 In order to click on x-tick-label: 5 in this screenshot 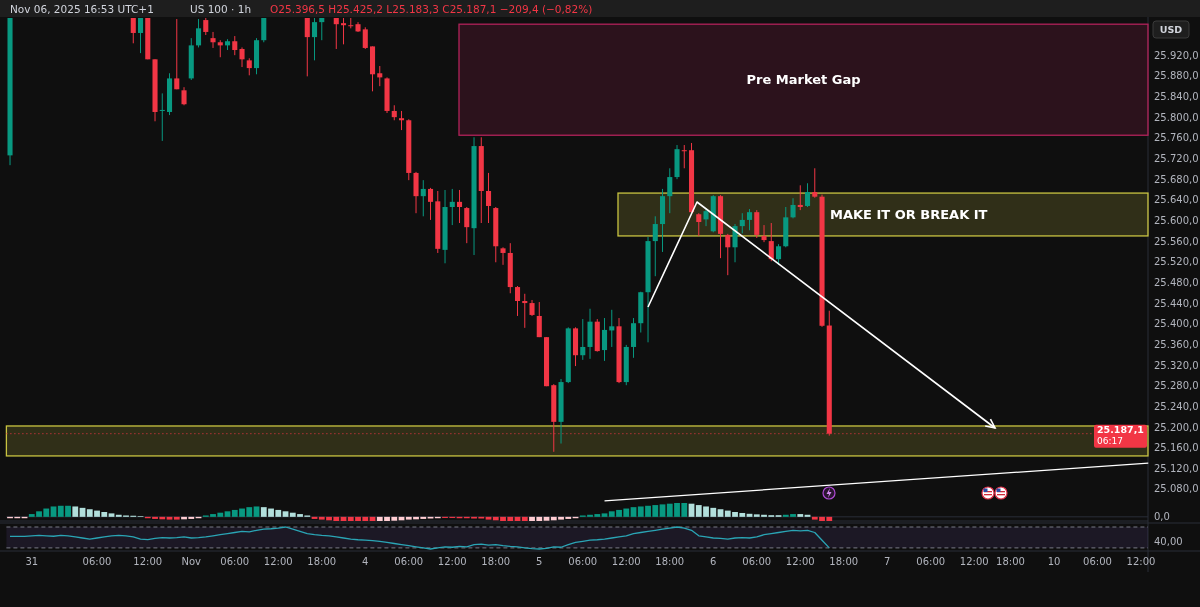, I will do `click(539, 561)`.